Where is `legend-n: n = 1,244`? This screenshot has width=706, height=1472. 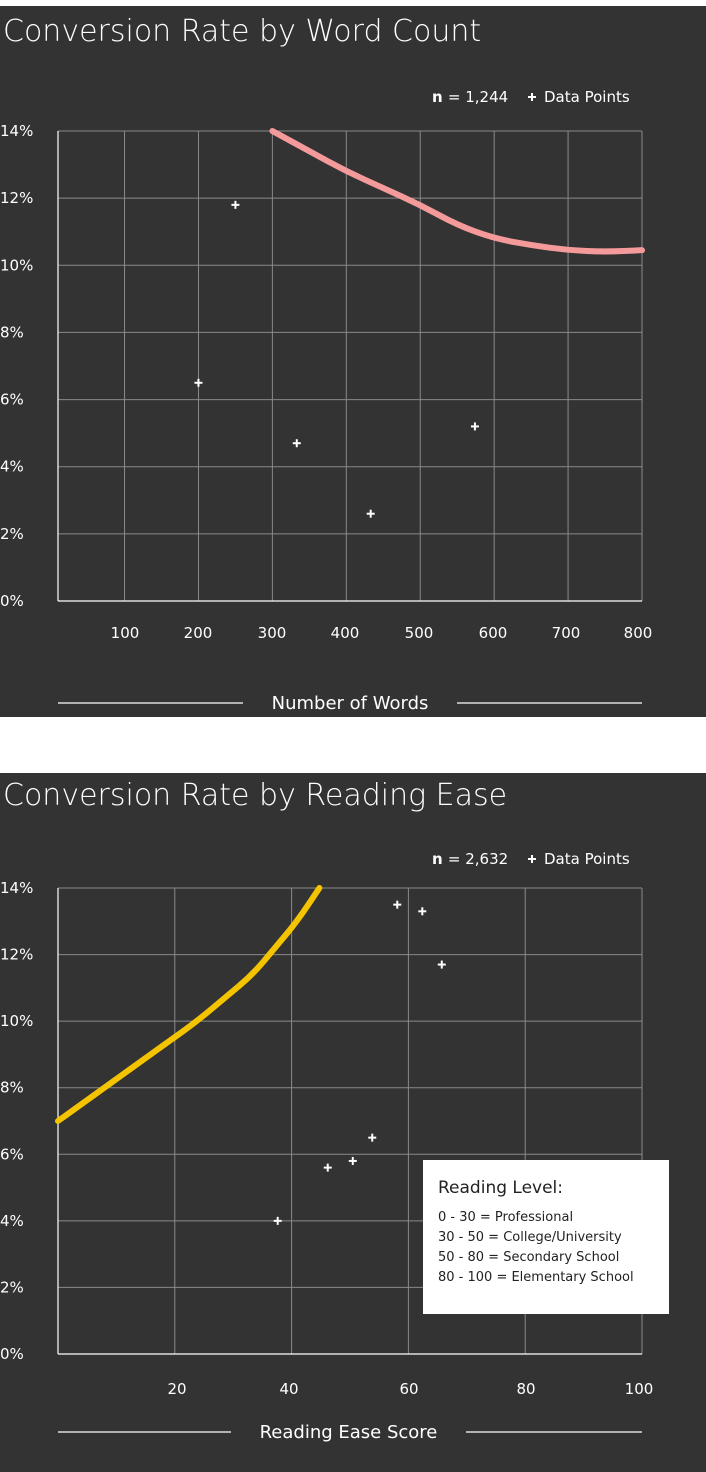 legend-n: n = 1,244 is located at coordinates (470, 97).